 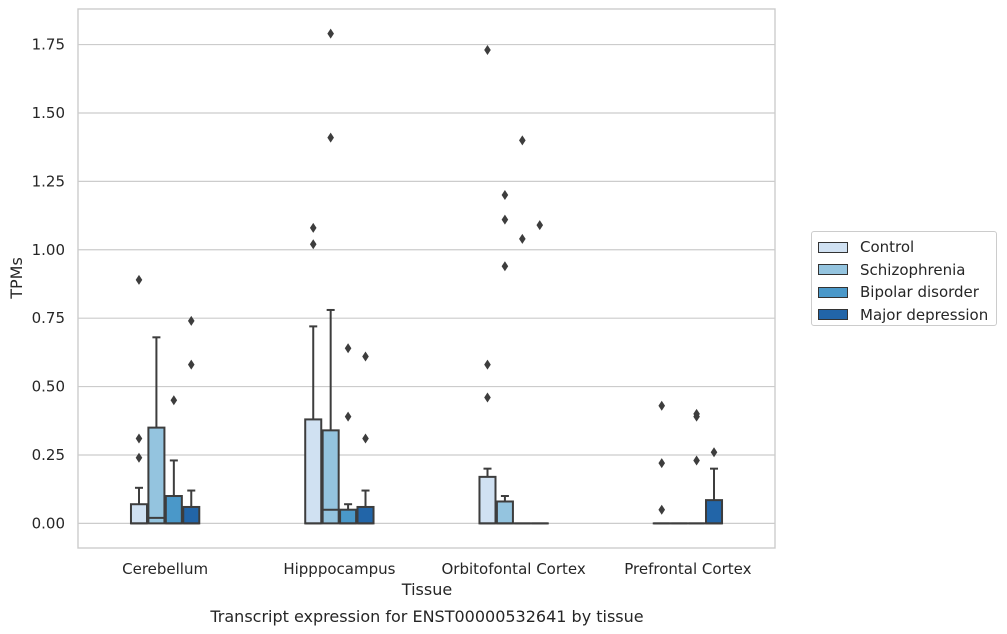 I want to click on y-tick-label: 1.50, so click(x=48, y=113).